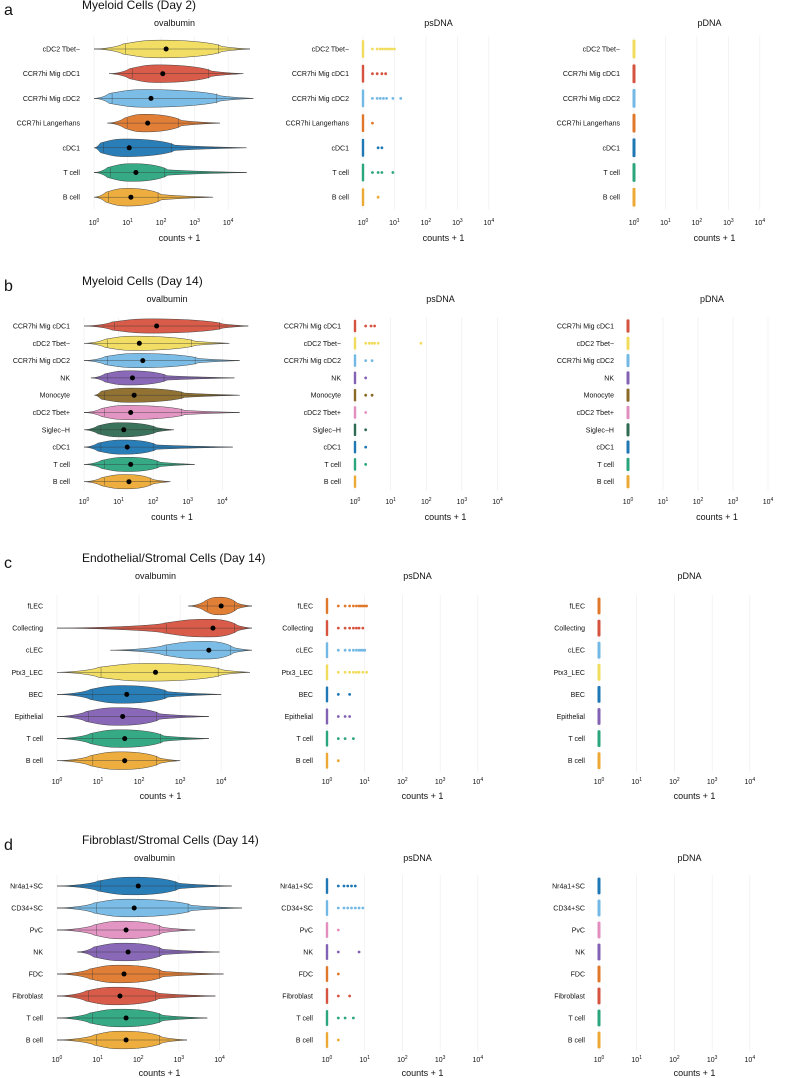 Image resolution: width=799 pixels, height=1078 pixels. I want to click on category-label: CD34+SC, so click(297, 909).